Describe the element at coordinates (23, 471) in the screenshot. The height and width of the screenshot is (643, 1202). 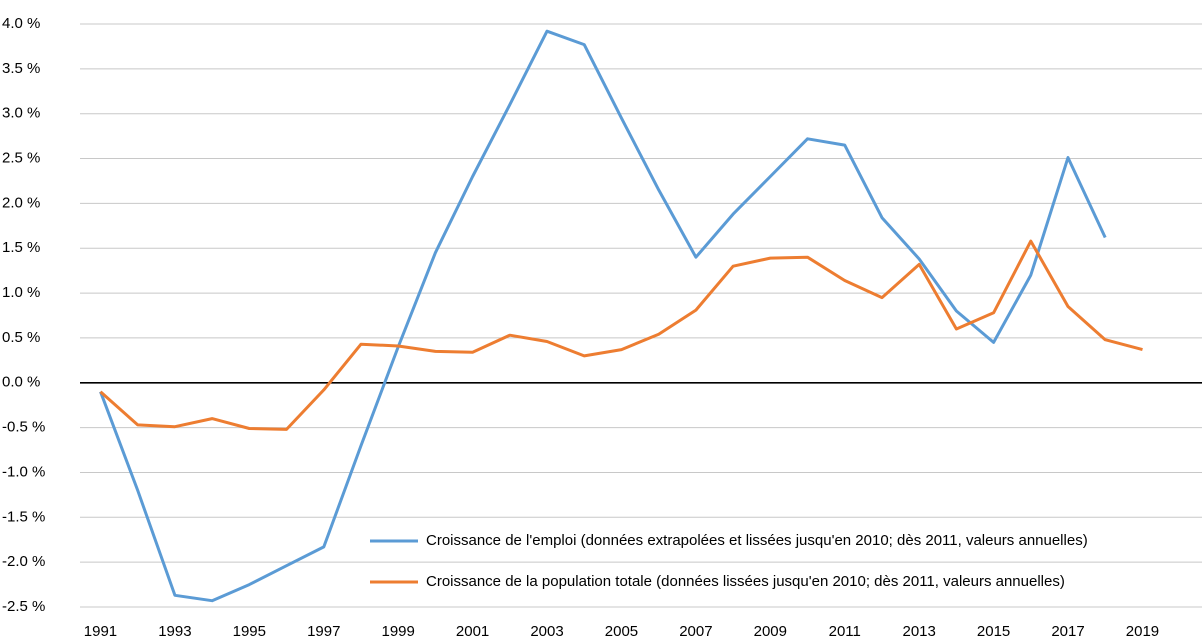
I see `y-tick-label: -1.0 %` at that location.